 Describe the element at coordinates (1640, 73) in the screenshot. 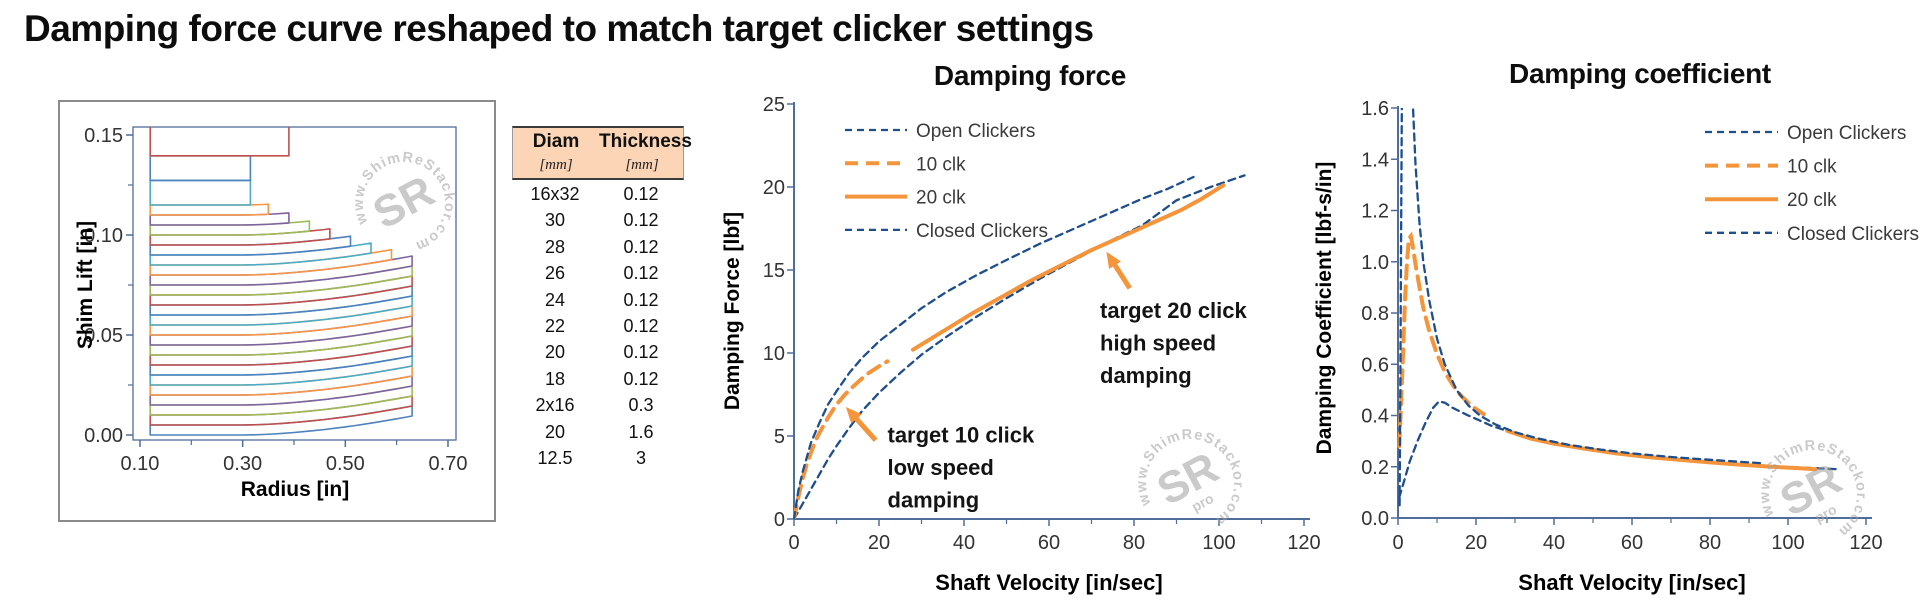

I see `coefficient-chart-title: Damping coefficient` at that location.